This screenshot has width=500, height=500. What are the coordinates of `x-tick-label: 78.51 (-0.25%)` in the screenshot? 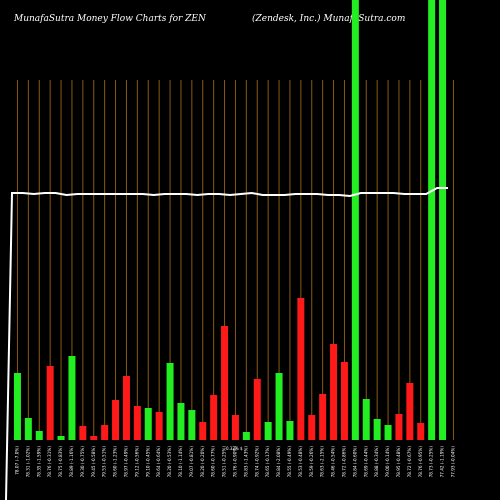 It's located at (224, 462).